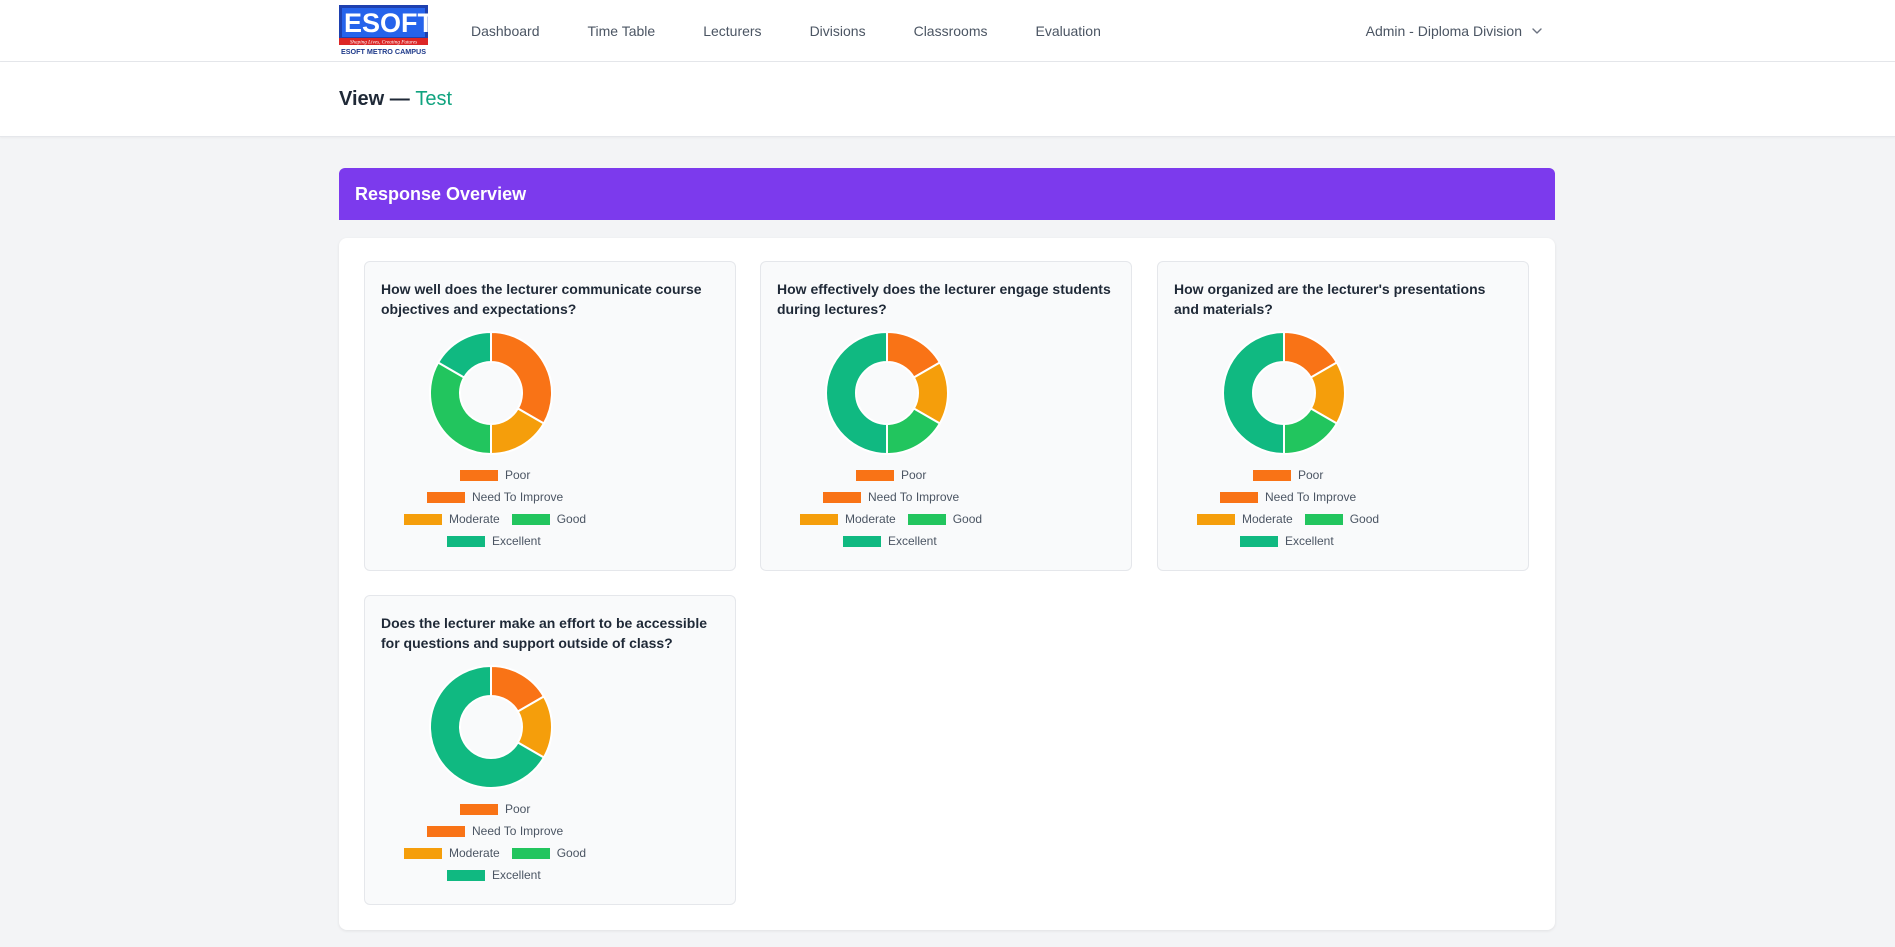 The image size is (1895, 947). I want to click on page-title: View — Test, so click(395, 99).